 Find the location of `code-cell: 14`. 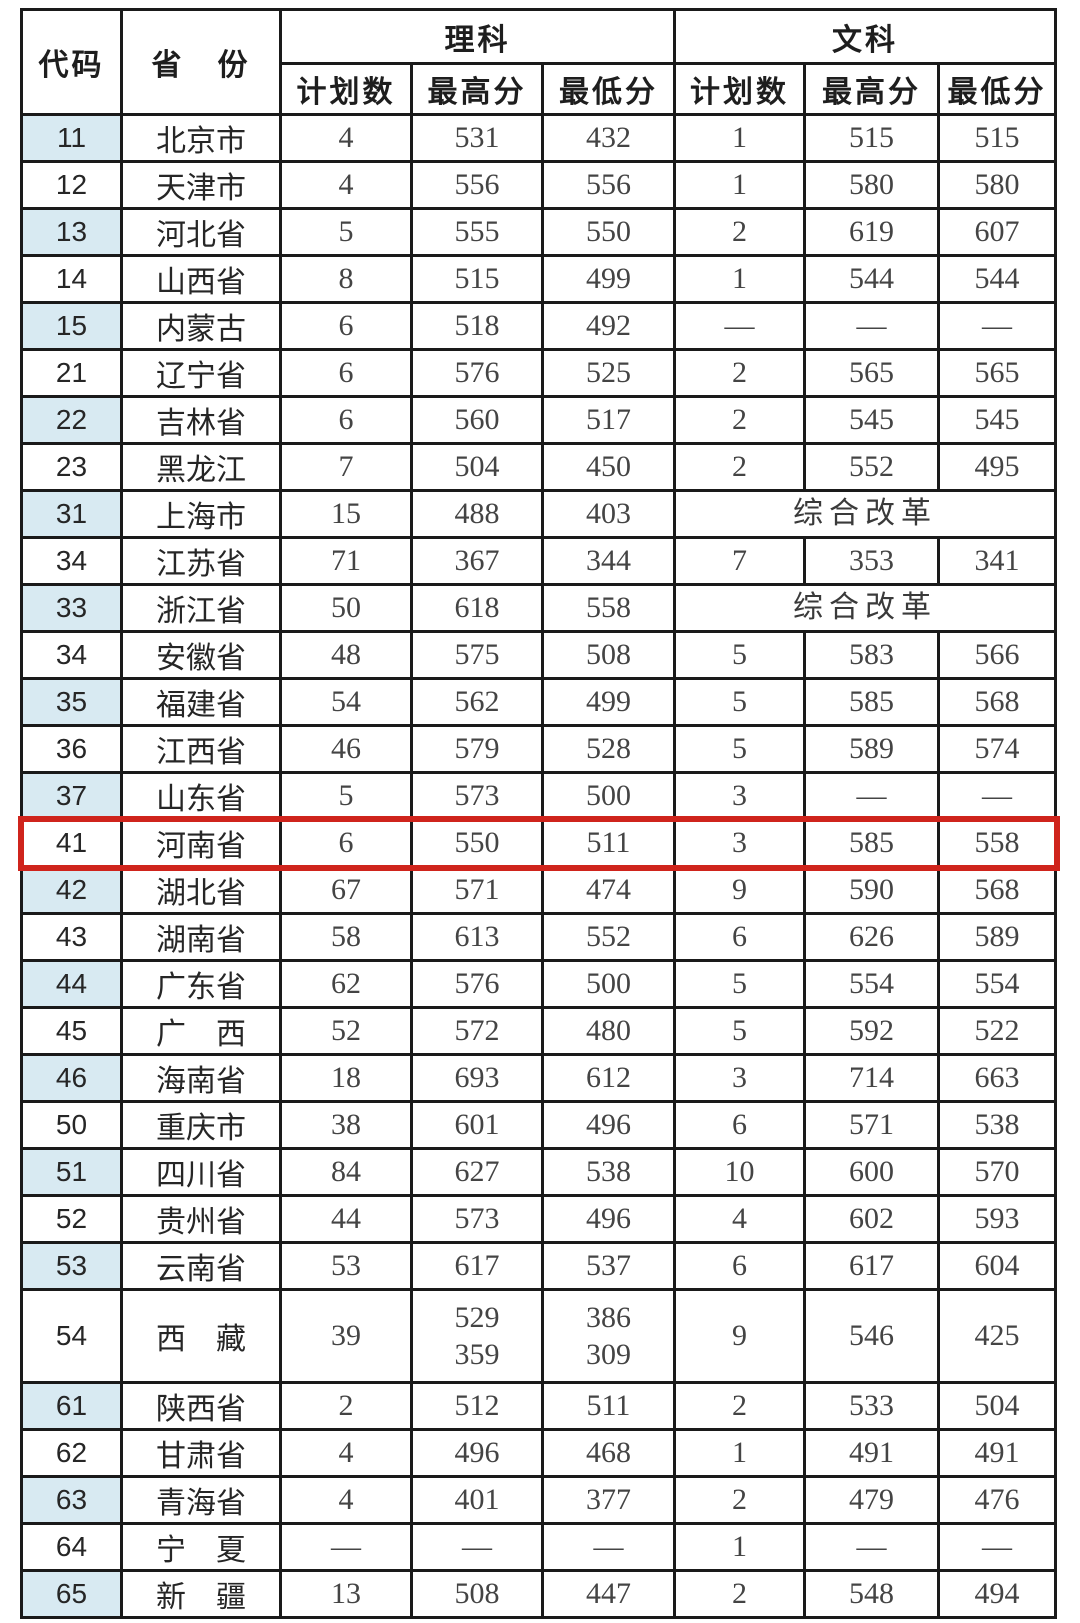

code-cell: 14 is located at coordinates (71, 279).